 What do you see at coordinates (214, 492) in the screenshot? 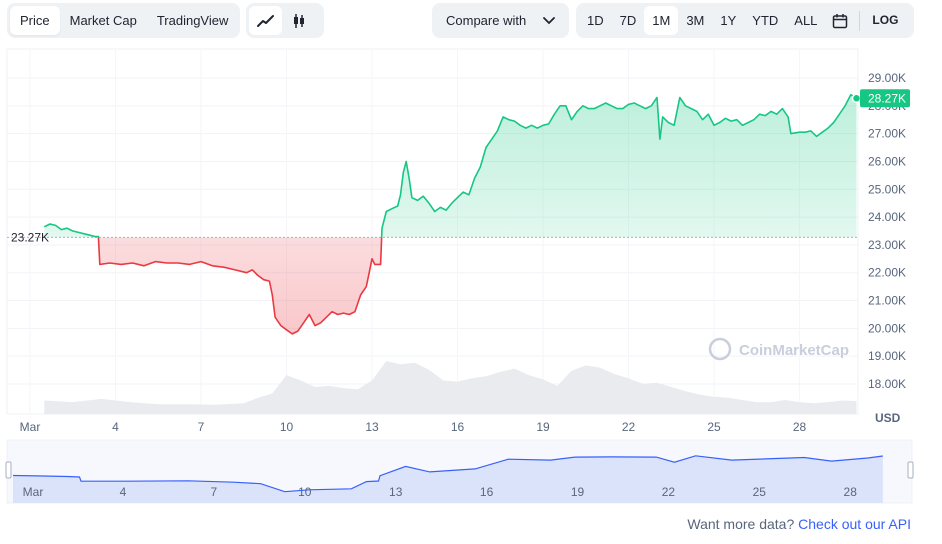
I see `navigator-tick-label: 7` at bounding box center [214, 492].